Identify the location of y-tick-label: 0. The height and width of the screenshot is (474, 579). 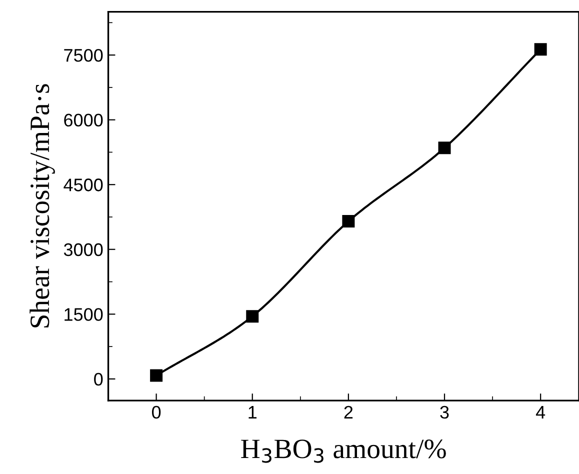
(98, 379).